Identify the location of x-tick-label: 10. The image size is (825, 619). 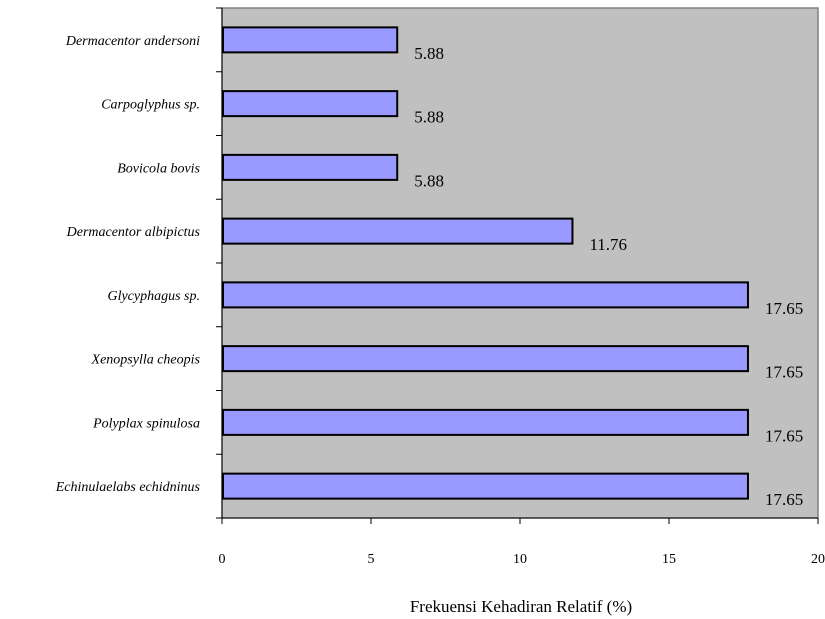
(520, 559).